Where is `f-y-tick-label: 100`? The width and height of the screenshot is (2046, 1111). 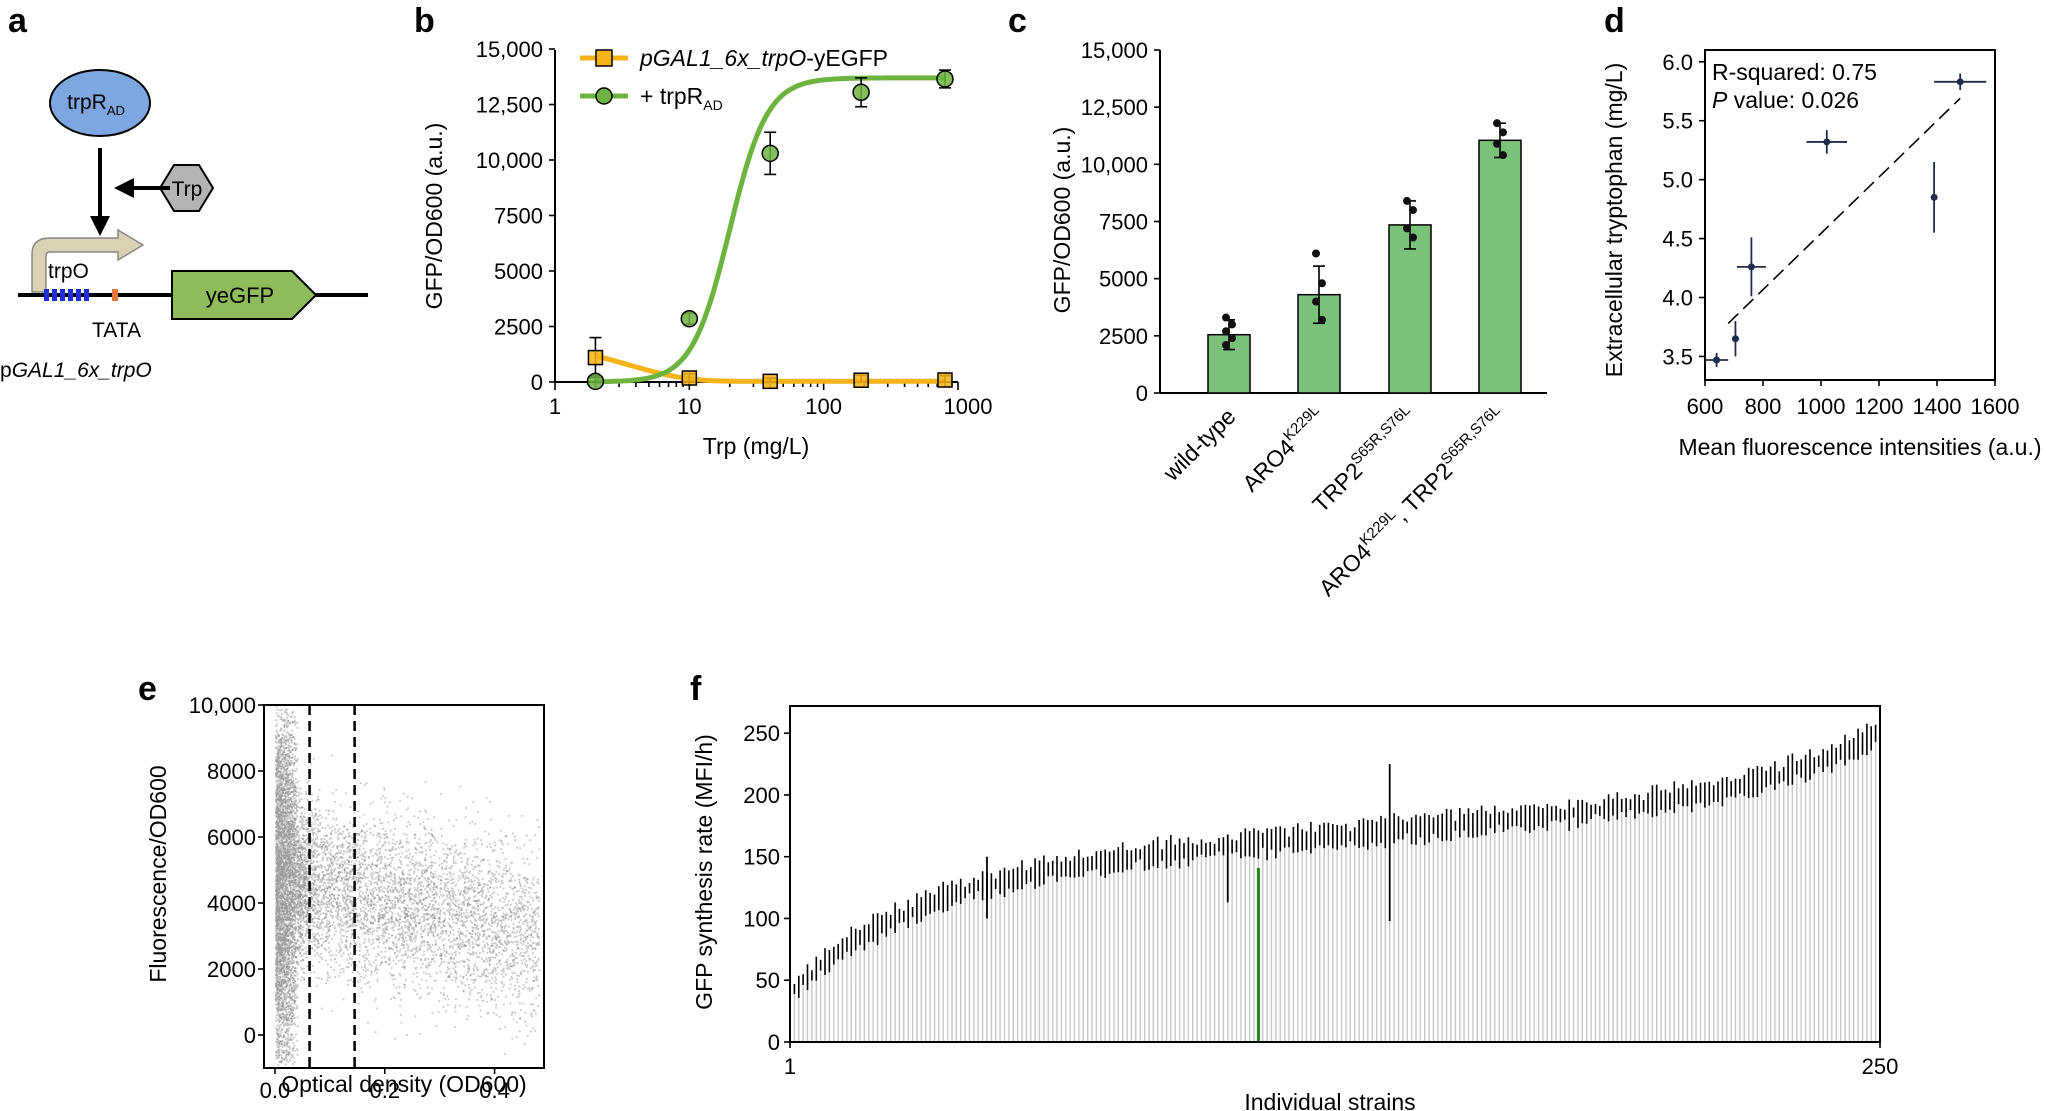 f-y-tick-label: 100 is located at coordinates (761, 918).